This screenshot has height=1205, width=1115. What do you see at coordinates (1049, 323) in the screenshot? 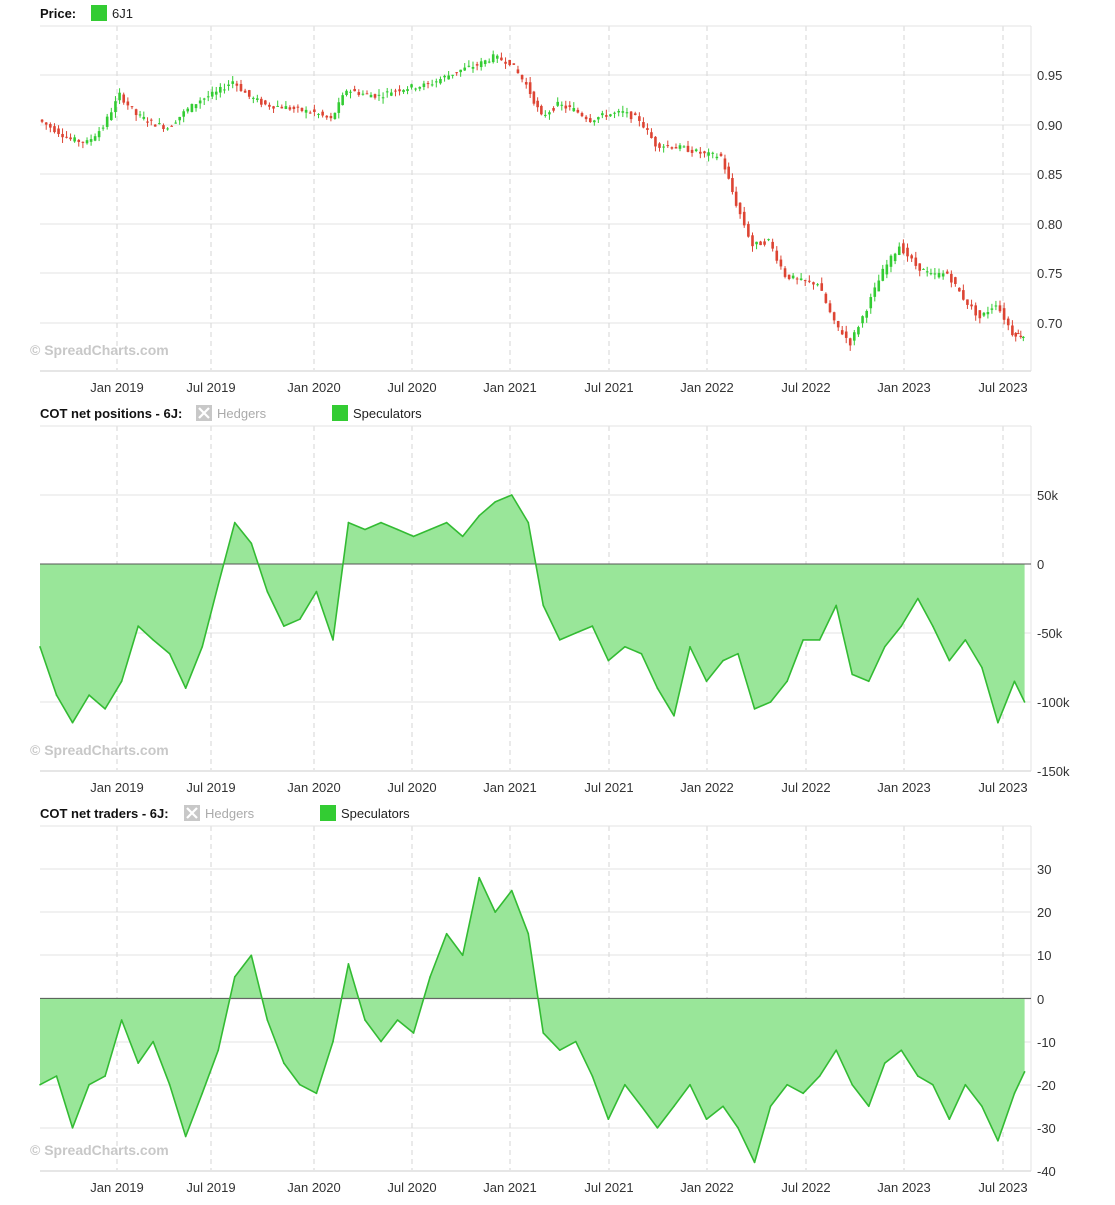
I see `y-tick-label: 0.70` at bounding box center [1049, 323].